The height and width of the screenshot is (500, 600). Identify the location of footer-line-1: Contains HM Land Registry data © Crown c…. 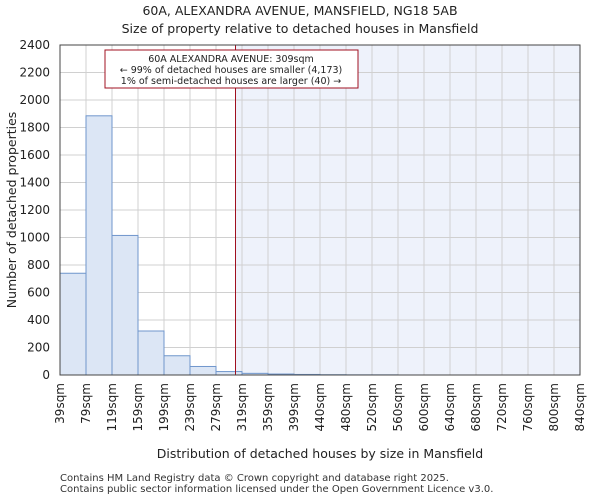
(254, 478).